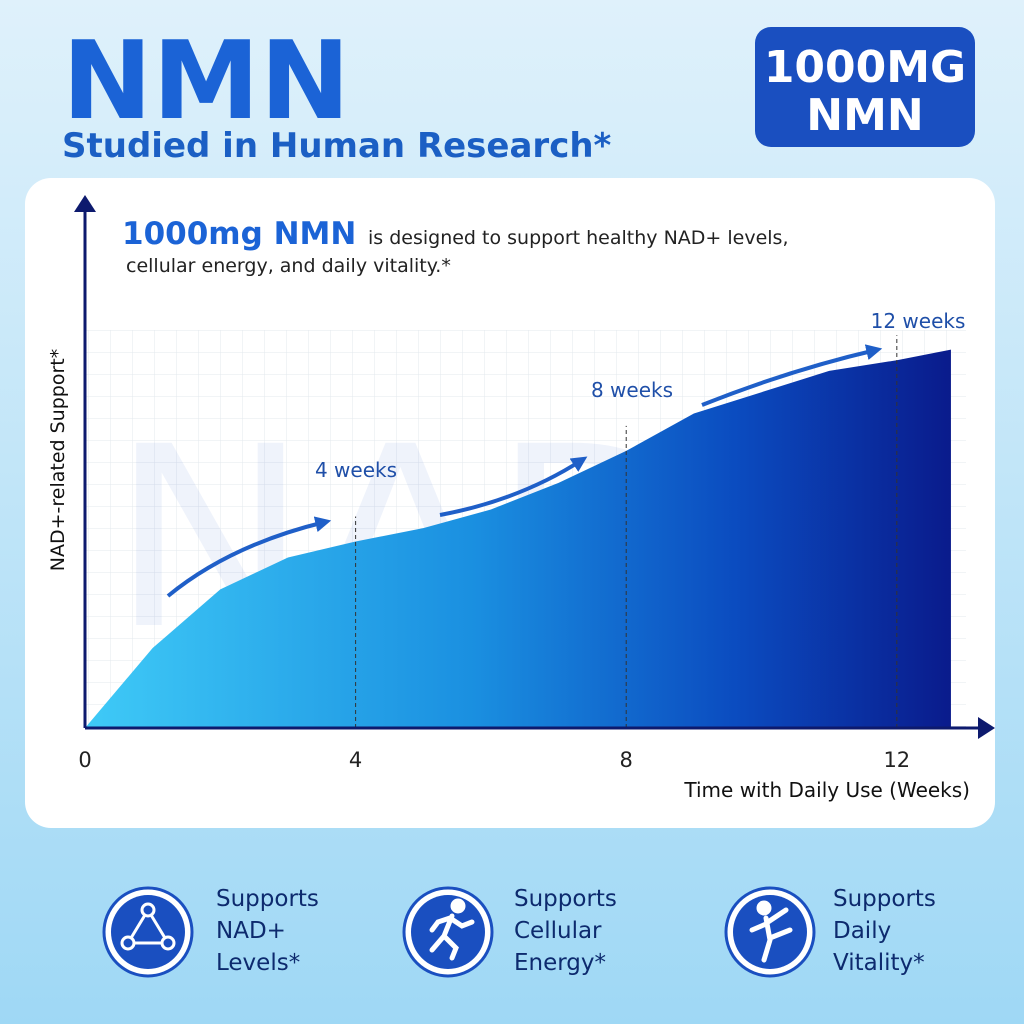 This screenshot has height=1024, width=1024. What do you see at coordinates (258, 963) in the screenshot?
I see `feature-text: Levels*` at bounding box center [258, 963].